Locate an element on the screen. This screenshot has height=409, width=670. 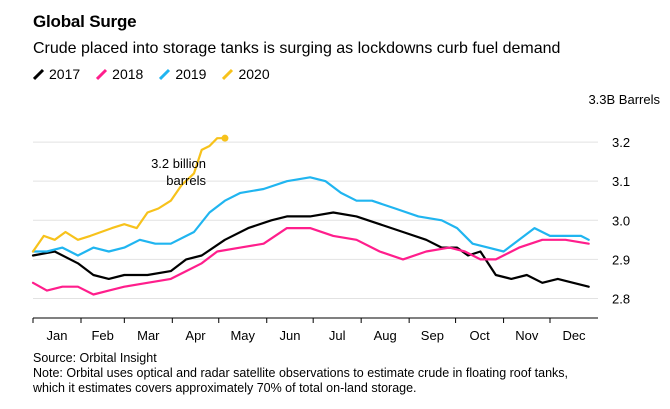
annotation-text-line2: barrels is located at coordinates (186, 180).